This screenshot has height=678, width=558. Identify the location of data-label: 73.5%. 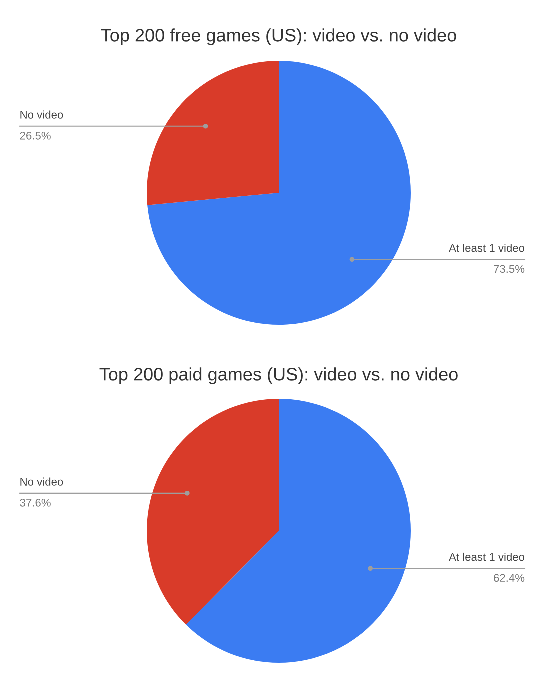
(509, 269).